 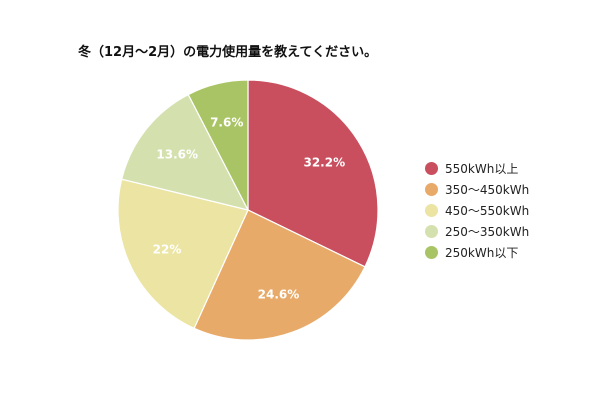 What do you see at coordinates (177, 154) in the screenshot?
I see `pie-value-label: 13.6%` at bounding box center [177, 154].